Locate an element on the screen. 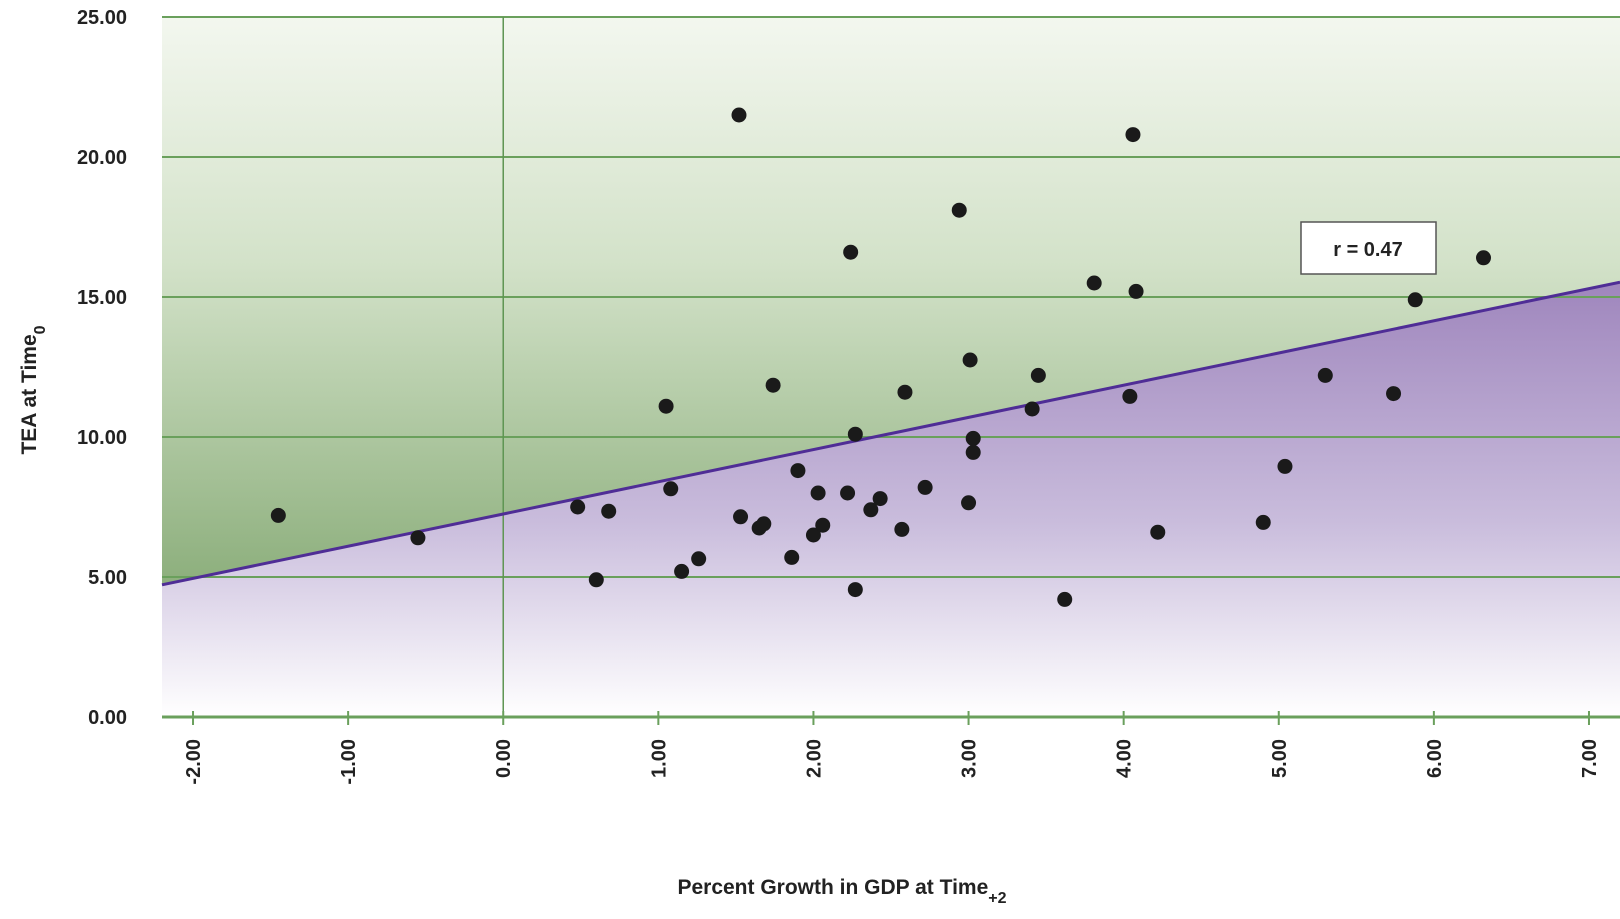 The image size is (1620, 919). x-tick-label: 5.00 is located at coordinates (1280, 758).